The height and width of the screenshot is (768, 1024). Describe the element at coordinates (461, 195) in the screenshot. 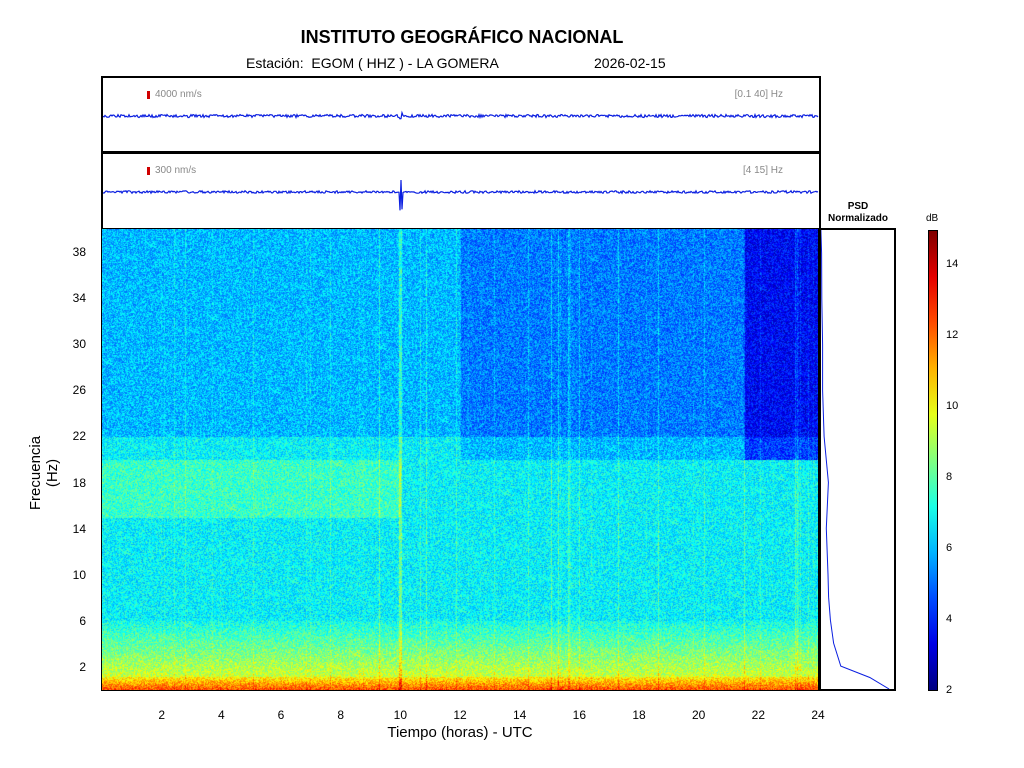

I see `seismogram-filtered-plot` at that location.